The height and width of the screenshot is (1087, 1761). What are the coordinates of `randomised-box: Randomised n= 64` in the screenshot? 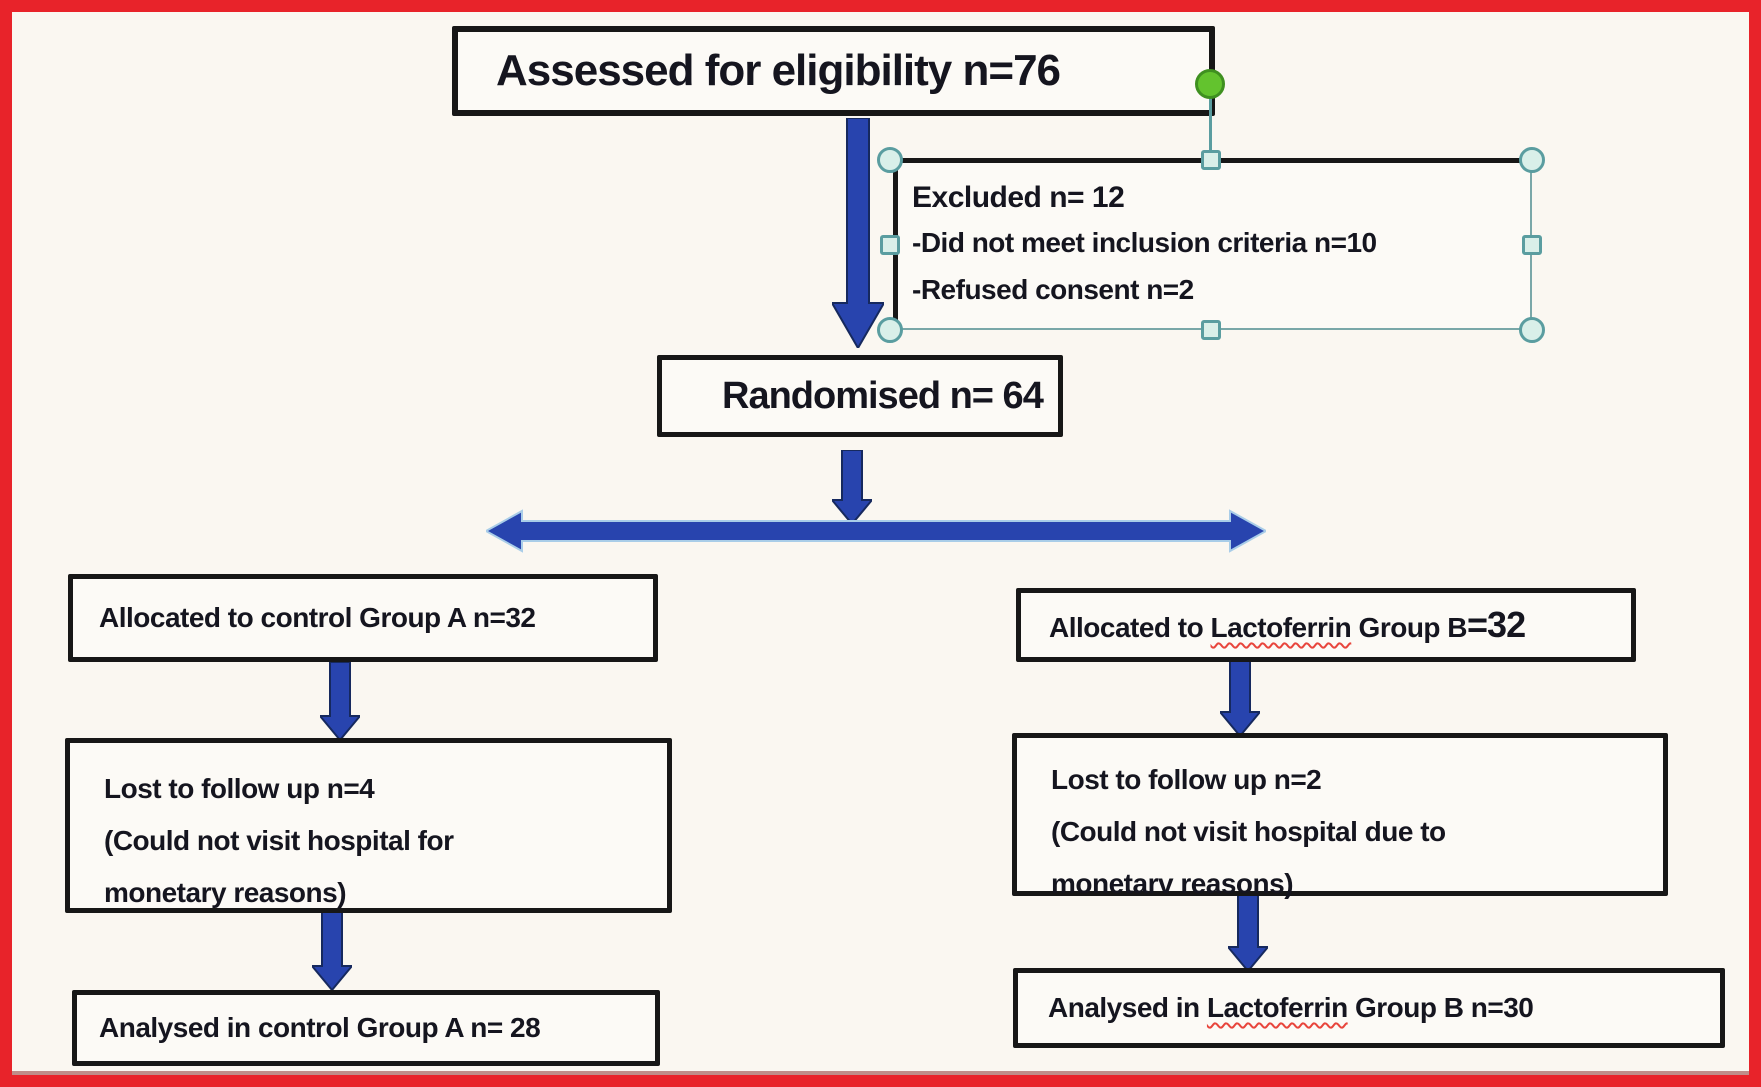 It's located at (860, 396).